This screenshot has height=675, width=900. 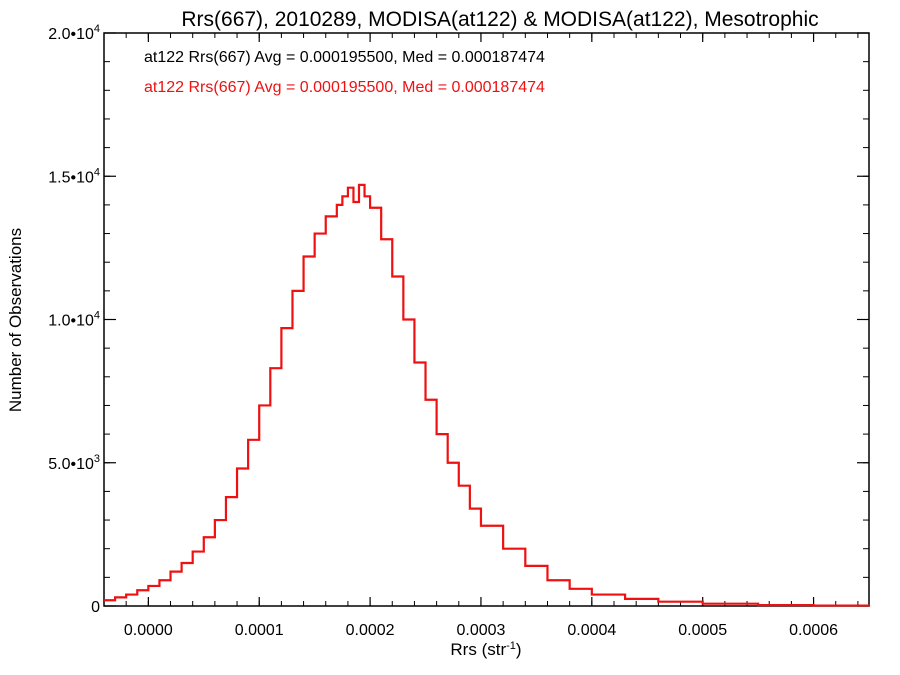 I want to click on y-tick-label-exponent: 3, so click(x=97, y=459).